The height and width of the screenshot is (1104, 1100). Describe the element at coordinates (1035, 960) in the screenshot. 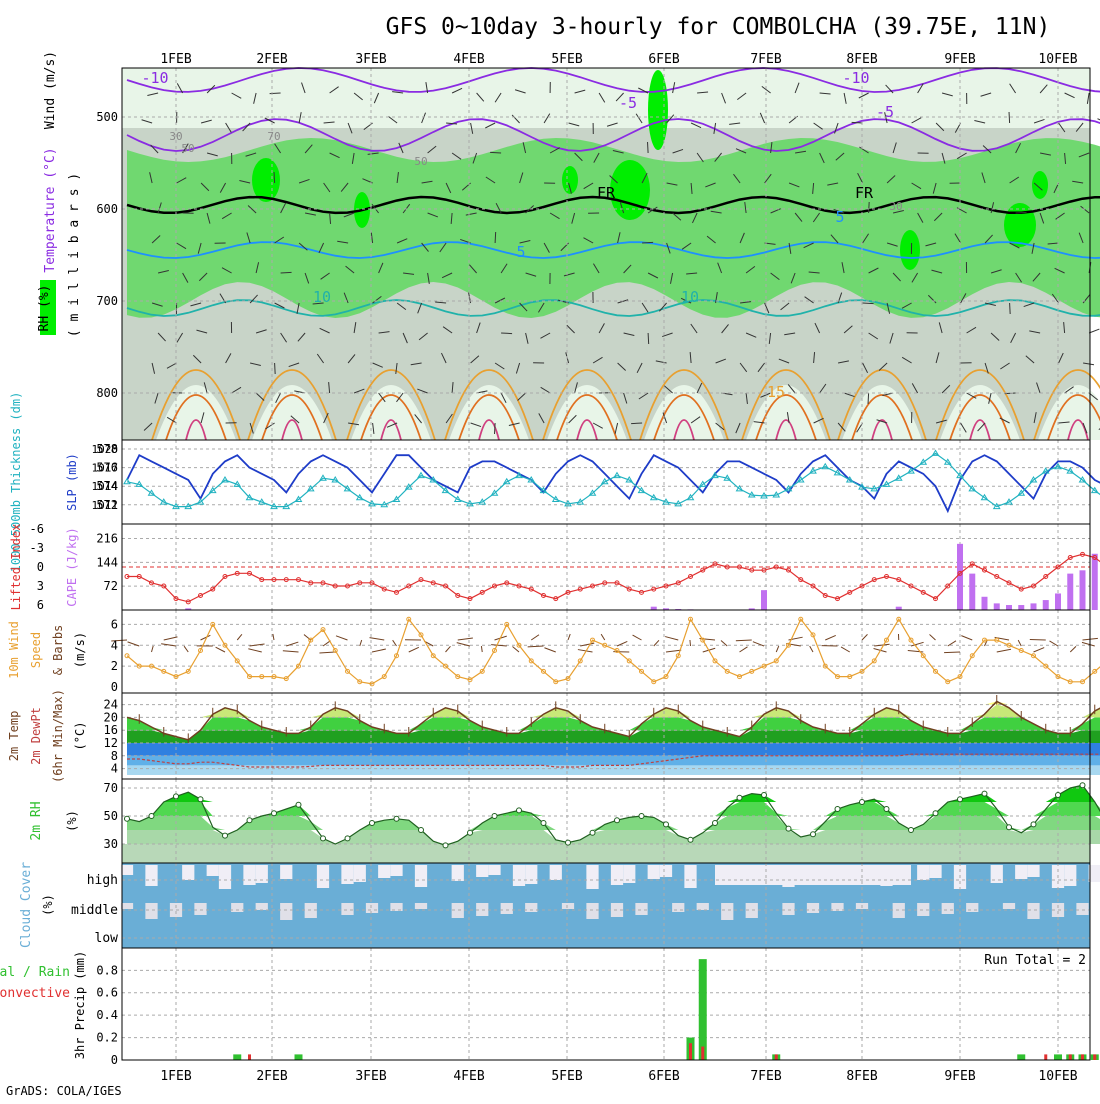

I see `run-total-label: Run Total = 2` at that location.